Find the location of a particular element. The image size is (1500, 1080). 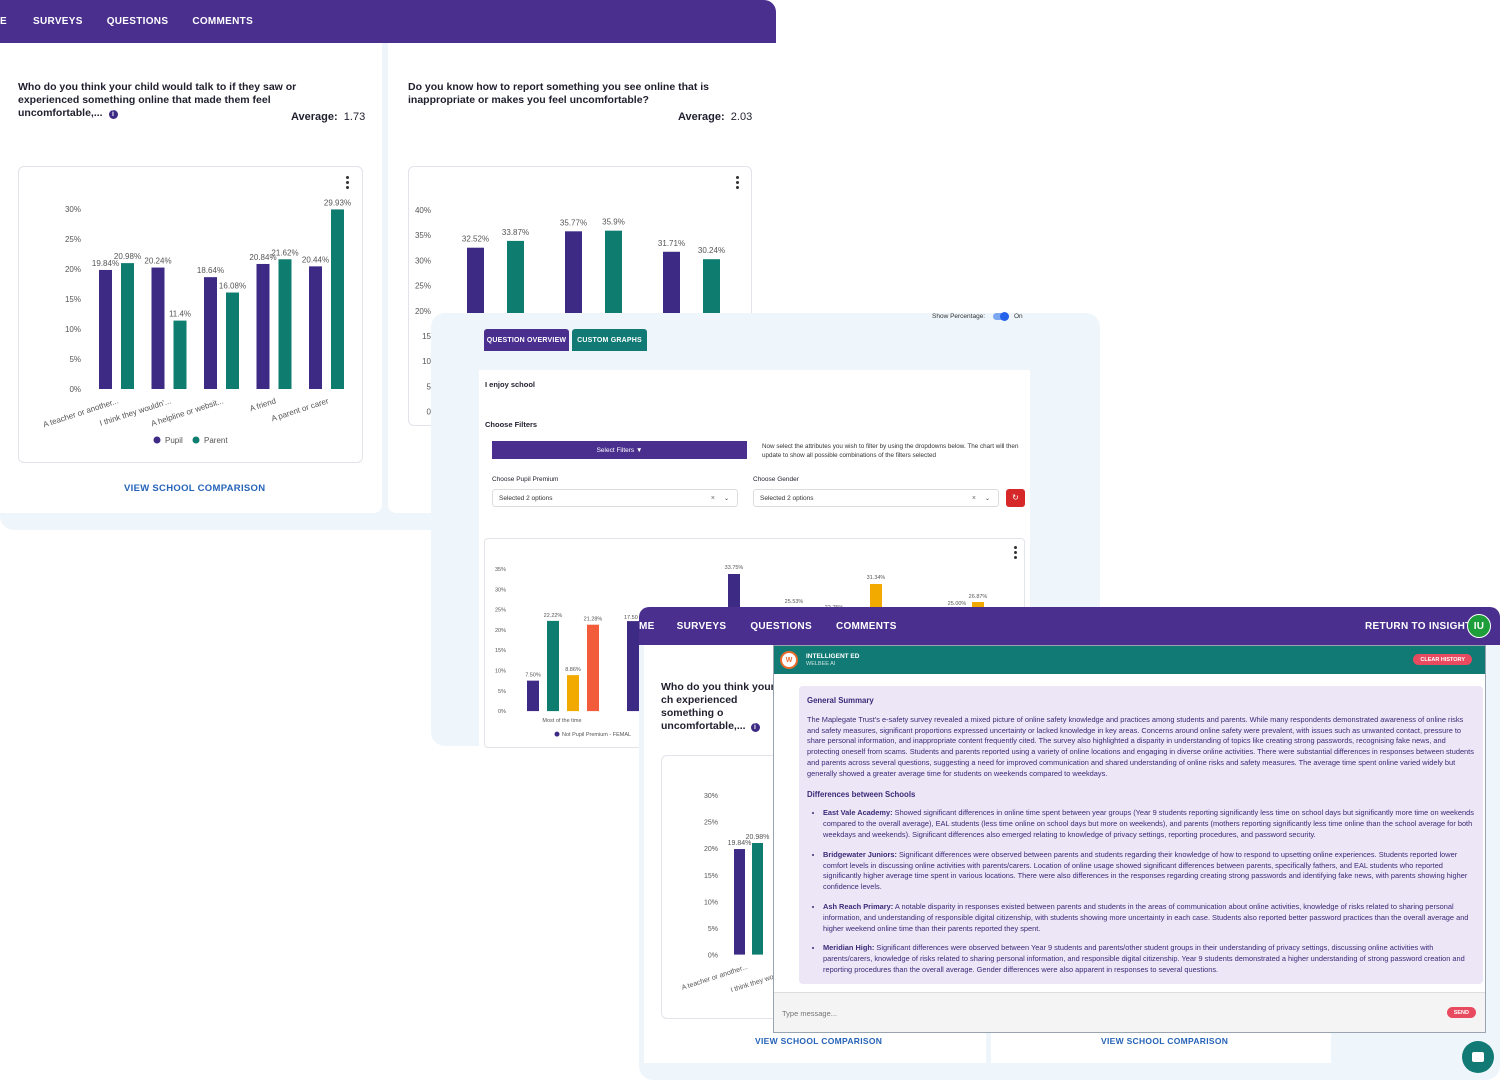

nav-questions-2: QUESTIONS is located at coordinates (781, 626).